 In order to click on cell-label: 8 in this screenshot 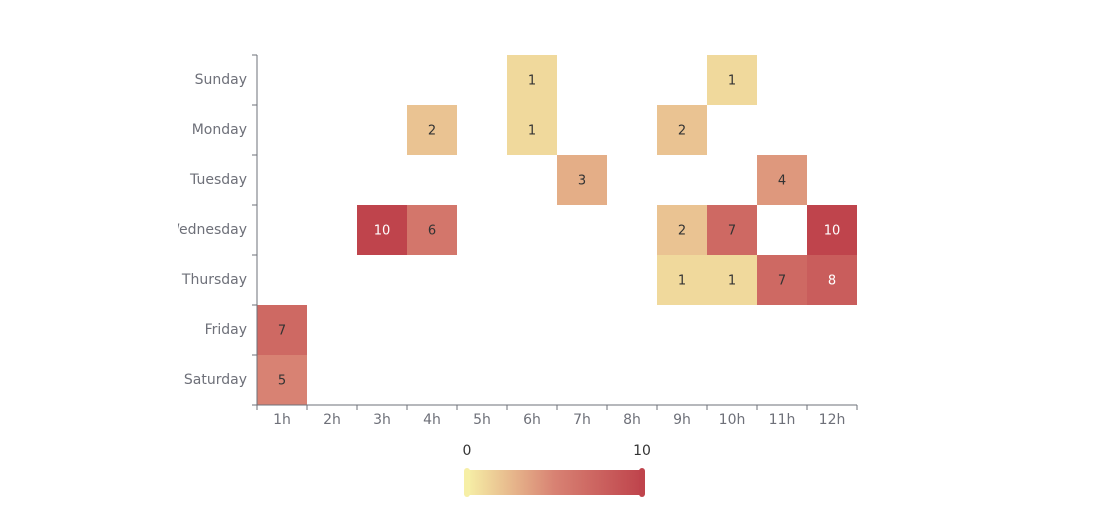, I will do `click(832, 281)`.